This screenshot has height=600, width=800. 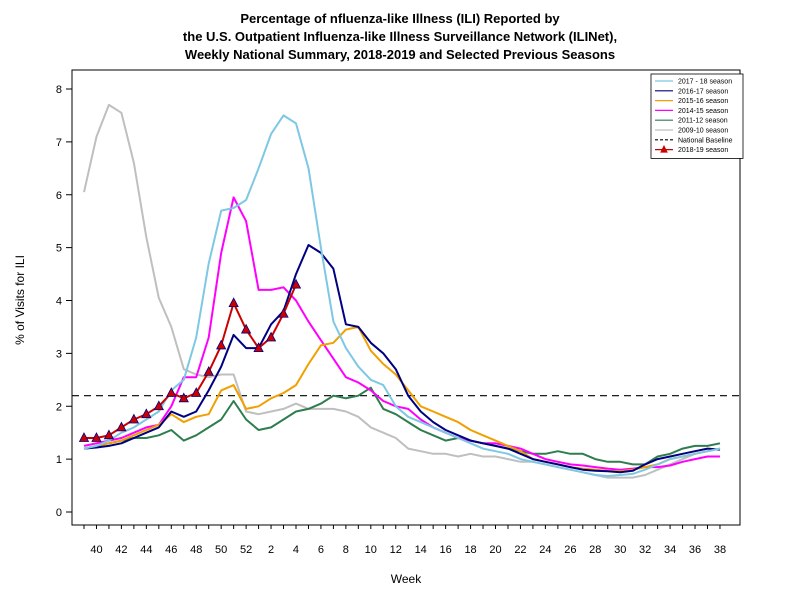 What do you see at coordinates (59, 249) in the screenshot?
I see `y-tick-label: 5` at bounding box center [59, 249].